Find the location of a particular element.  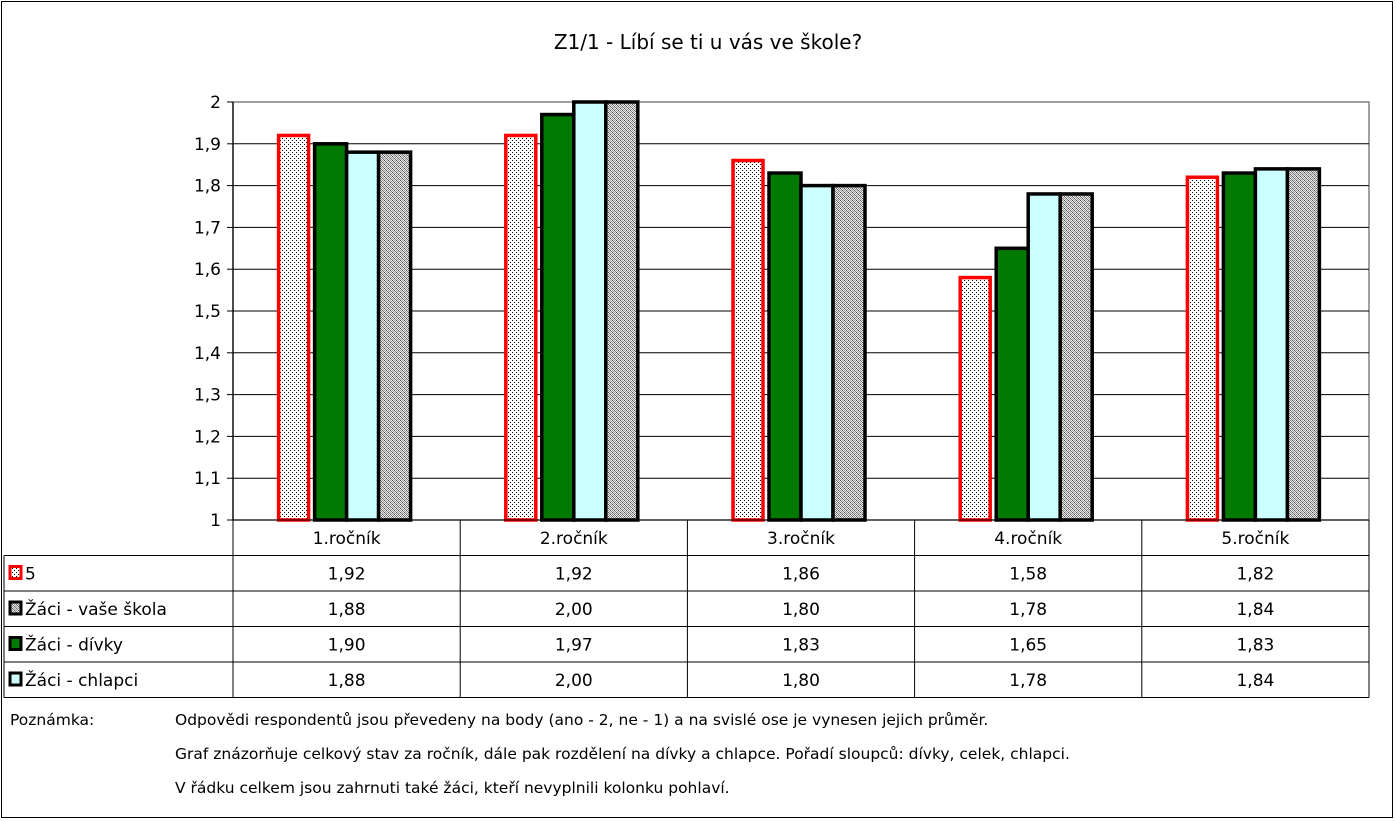

y-tick-label: 1,2 is located at coordinates (207, 437).